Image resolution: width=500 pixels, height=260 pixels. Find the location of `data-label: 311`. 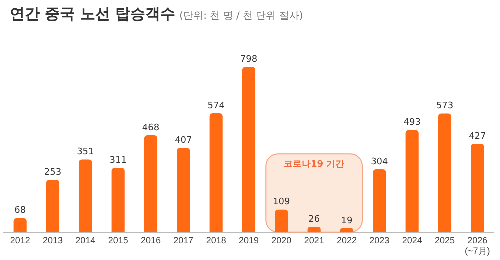

data-label: 311 is located at coordinates (118, 161).